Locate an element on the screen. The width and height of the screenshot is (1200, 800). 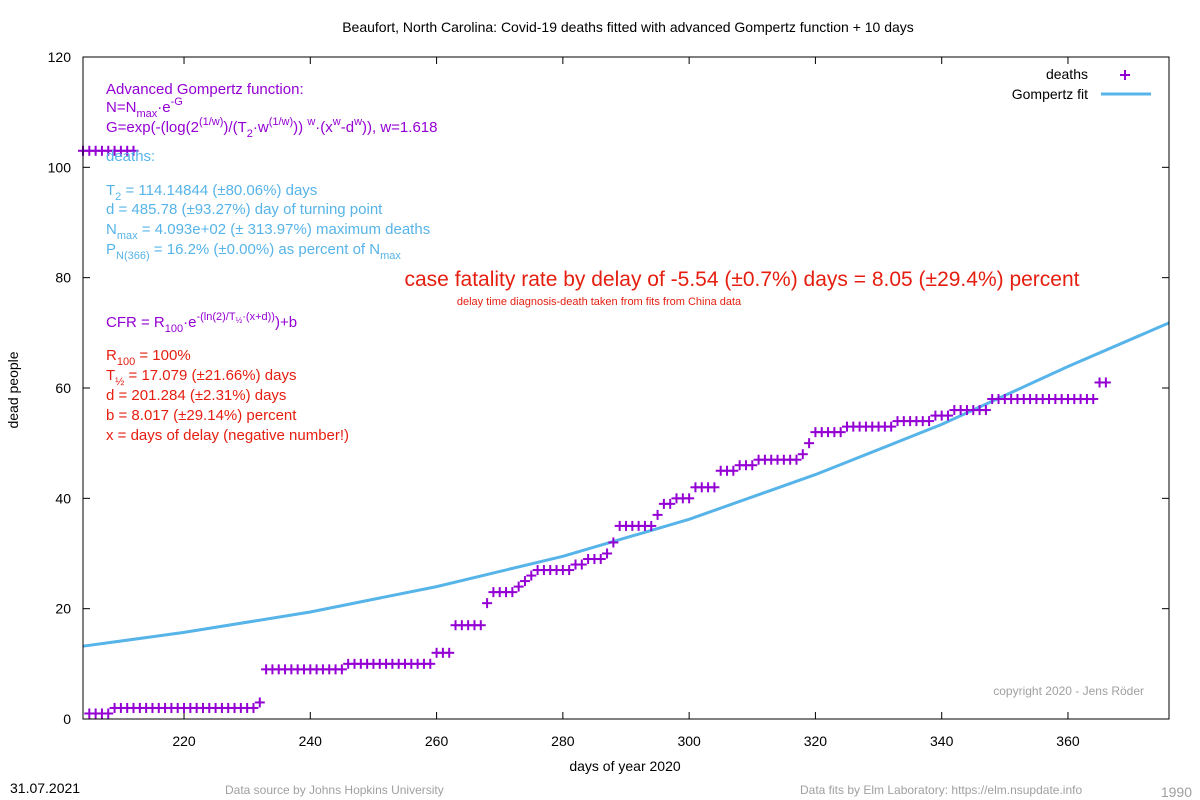
x-tick-label: 300 is located at coordinates (689, 741).